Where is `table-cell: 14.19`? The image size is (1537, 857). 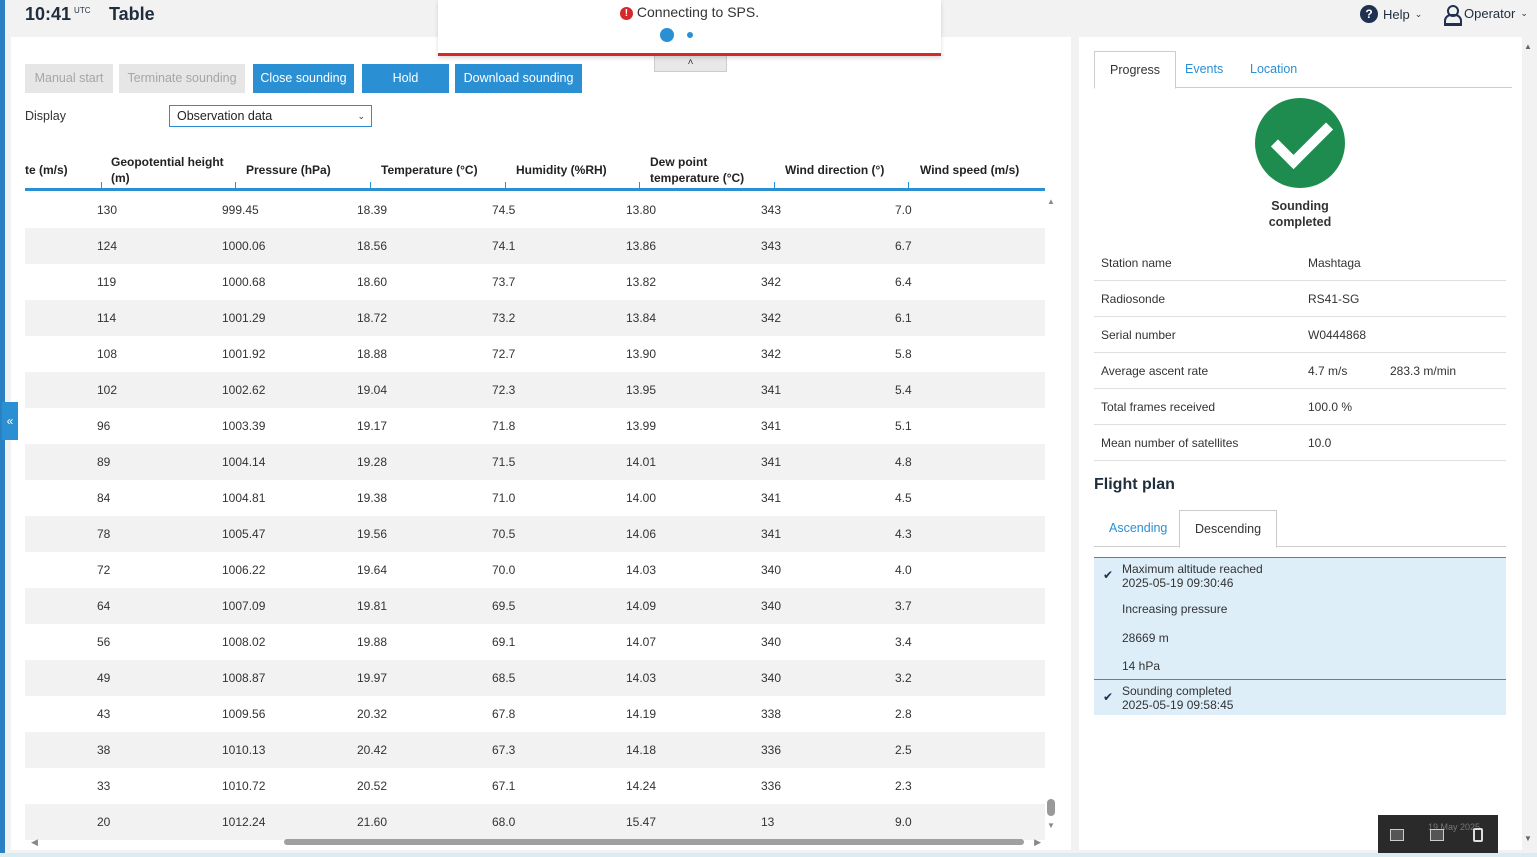
table-cell: 14.19 is located at coordinates (641, 714).